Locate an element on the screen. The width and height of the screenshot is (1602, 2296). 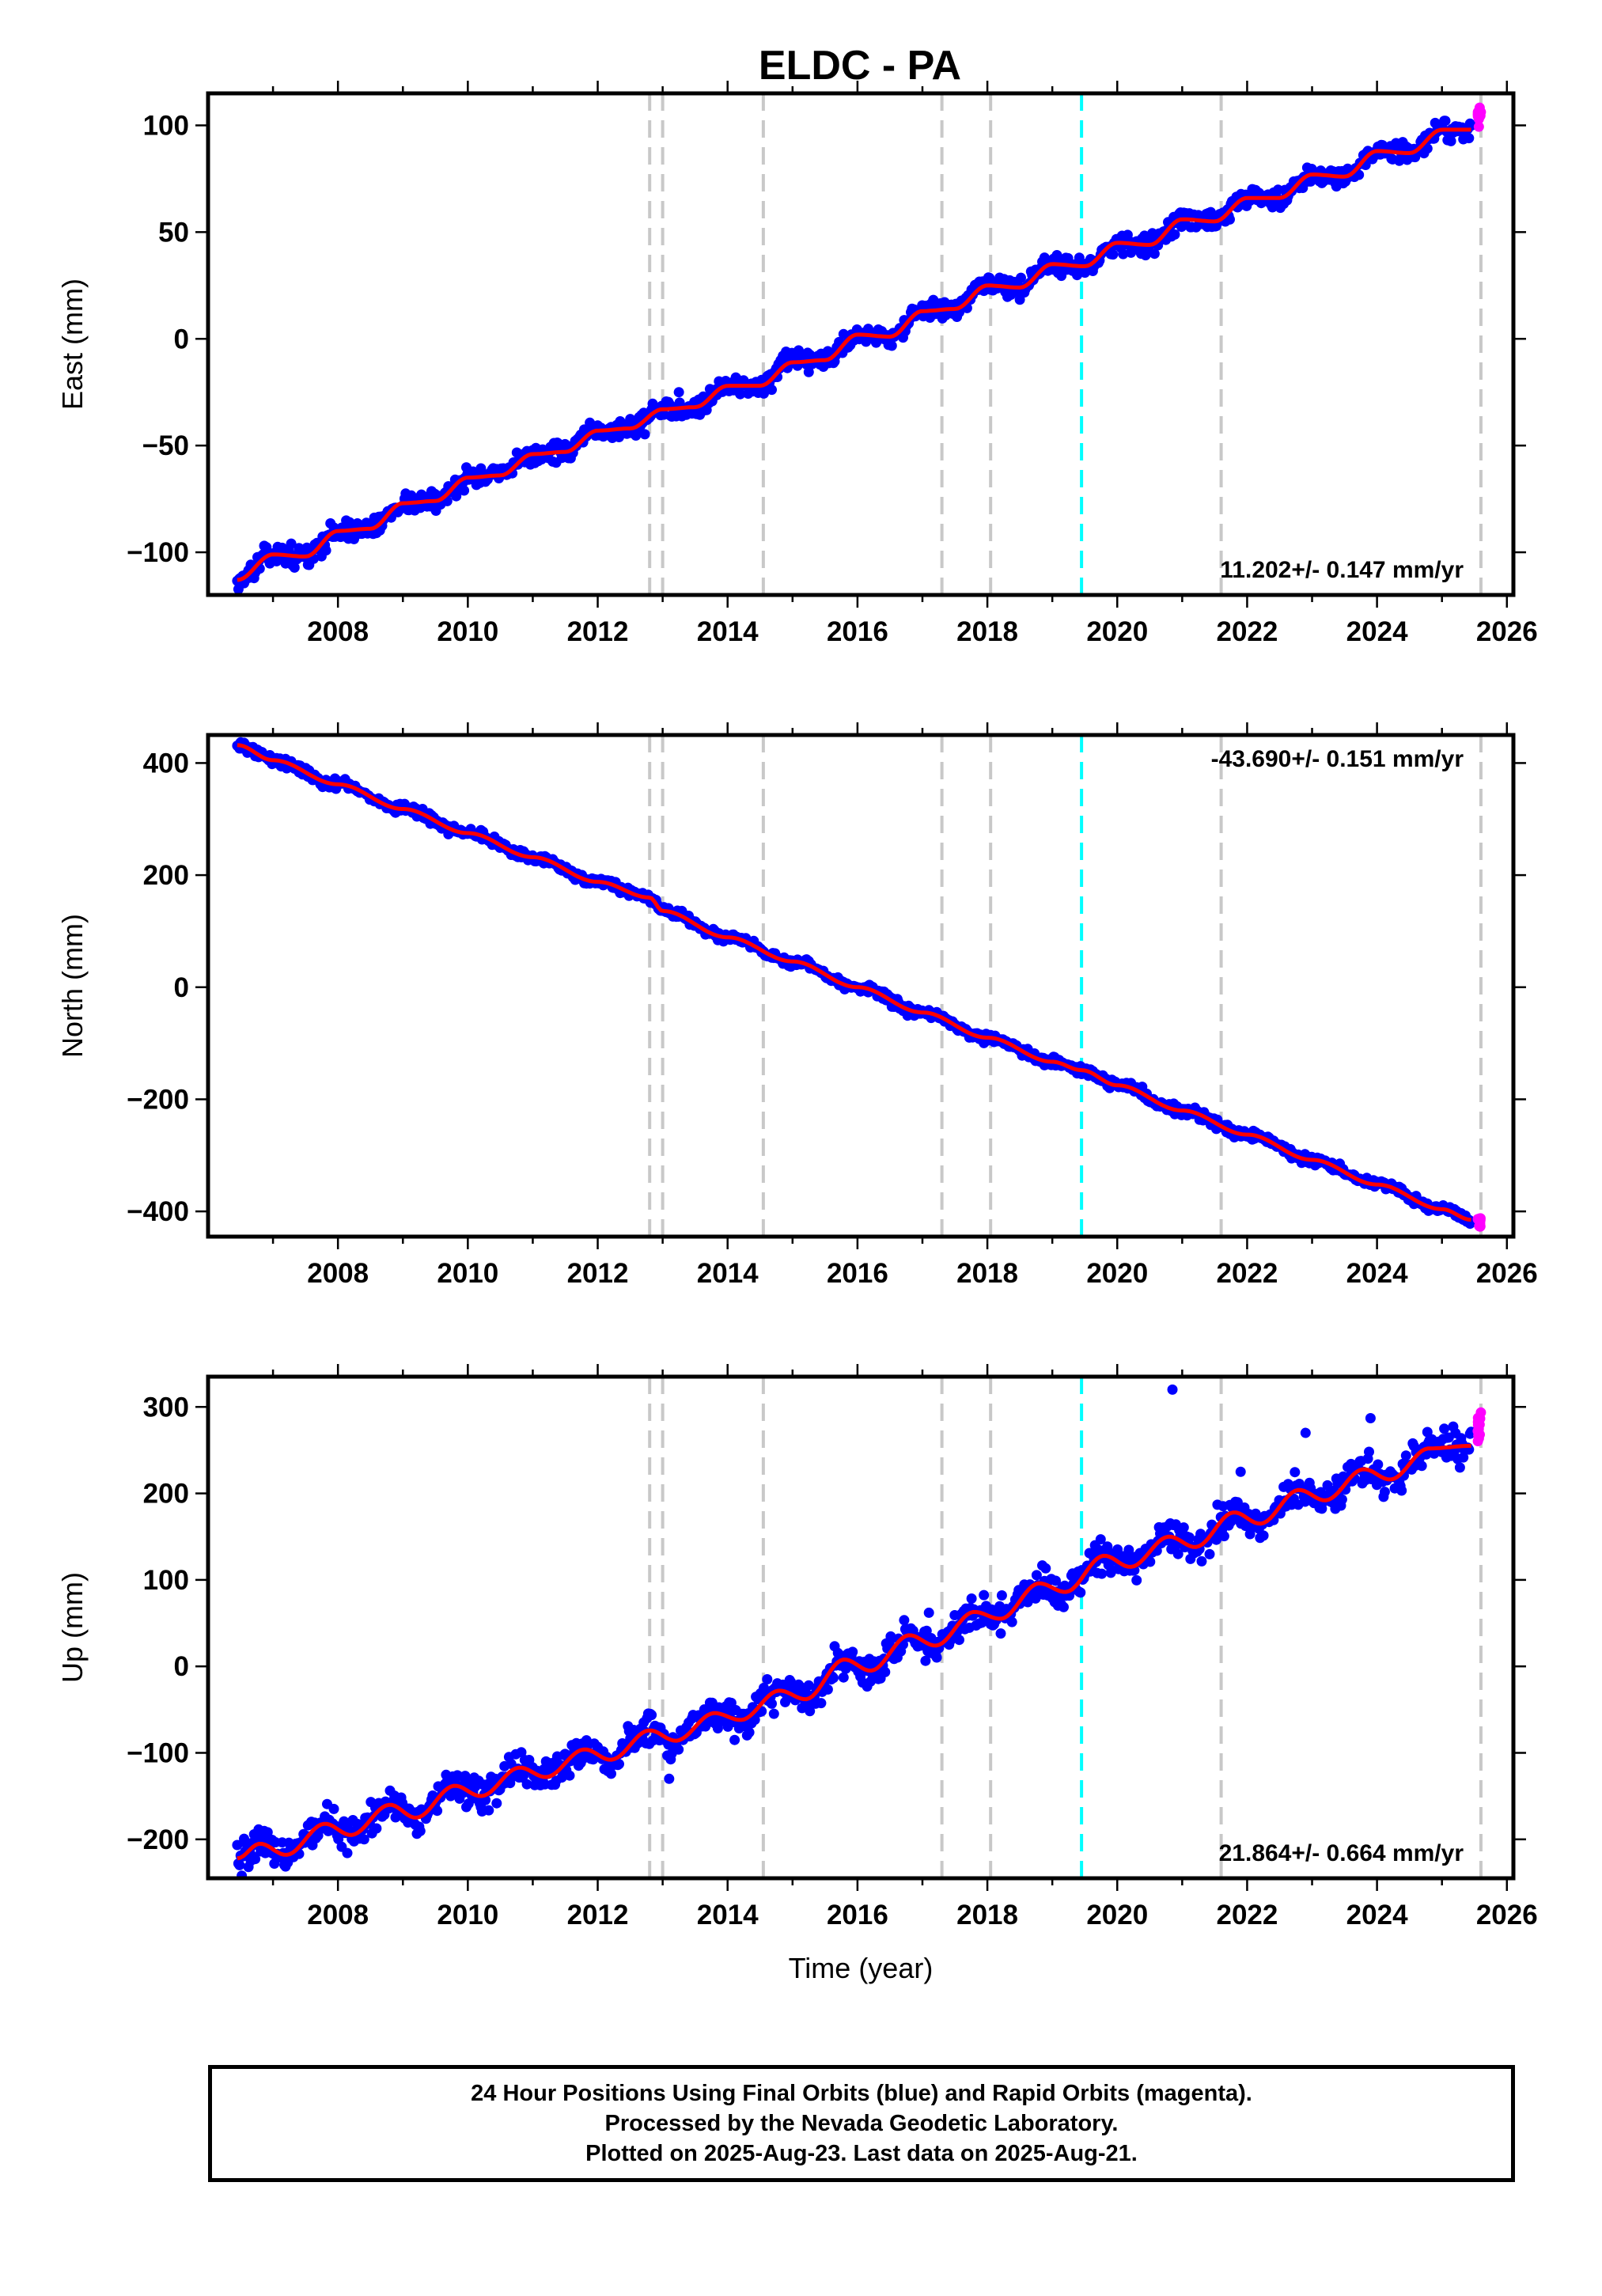
east-x-tick-label: 2016 is located at coordinates (858, 631).